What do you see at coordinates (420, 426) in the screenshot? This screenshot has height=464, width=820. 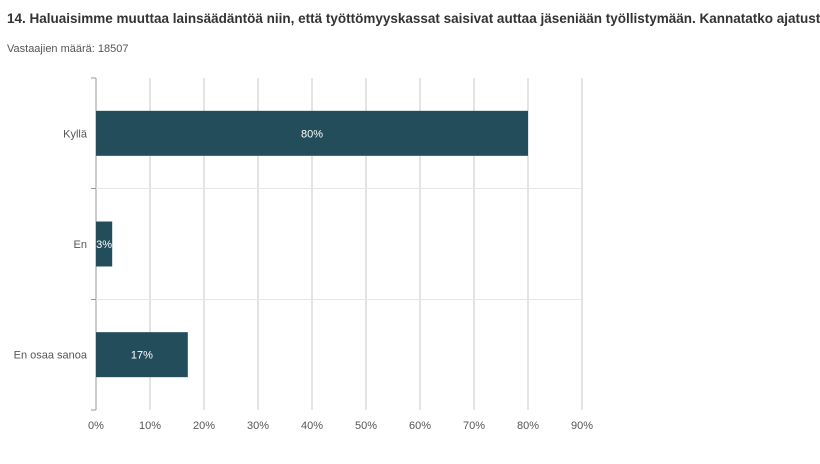 I see `x-tick-label: 60%` at bounding box center [420, 426].